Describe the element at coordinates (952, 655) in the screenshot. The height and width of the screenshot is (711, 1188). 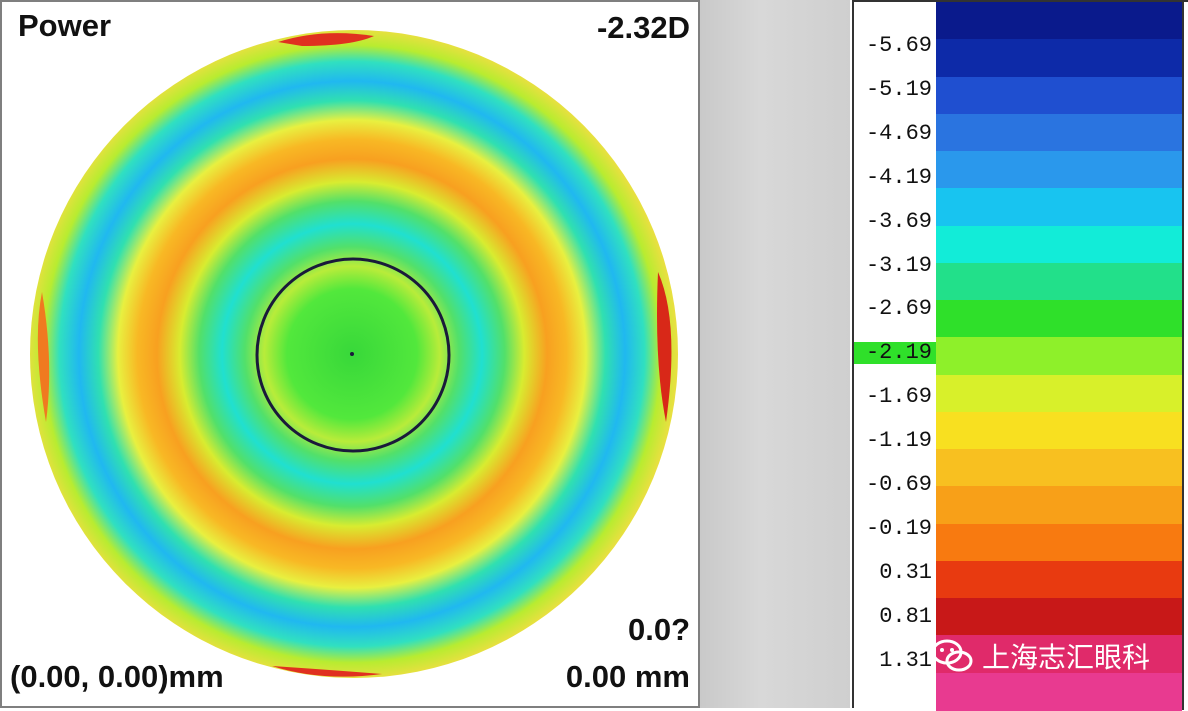
I see `wechat-icon` at that location.